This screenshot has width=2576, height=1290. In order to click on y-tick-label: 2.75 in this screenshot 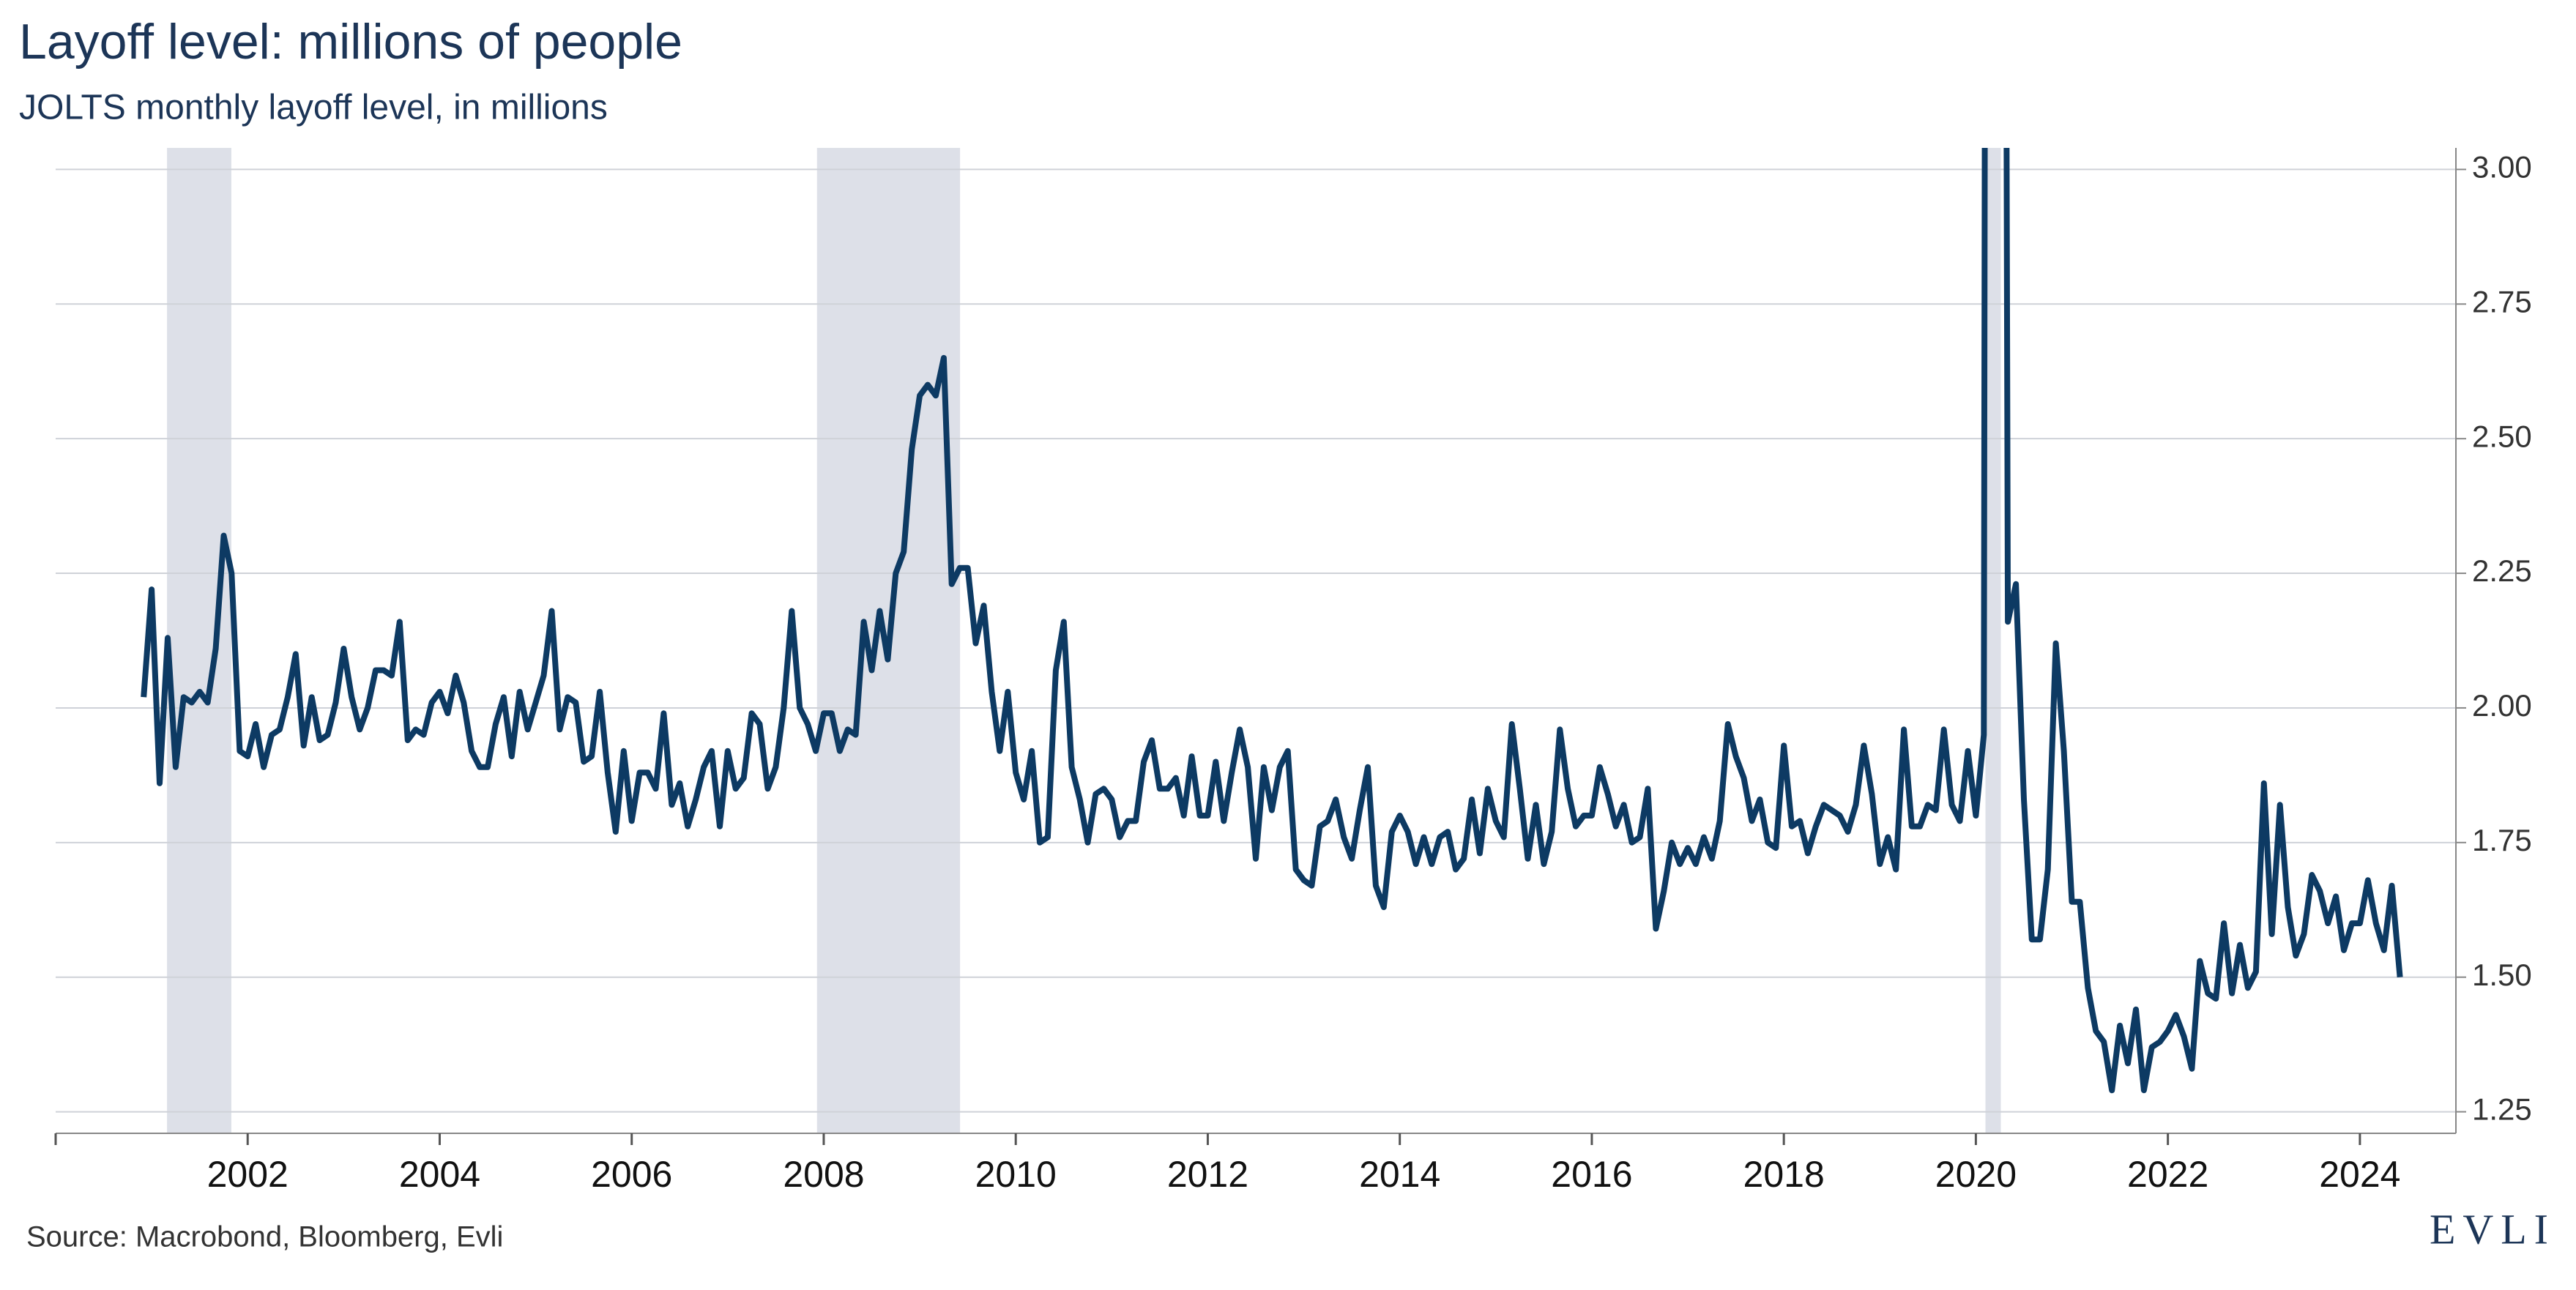, I will do `click(2502, 301)`.